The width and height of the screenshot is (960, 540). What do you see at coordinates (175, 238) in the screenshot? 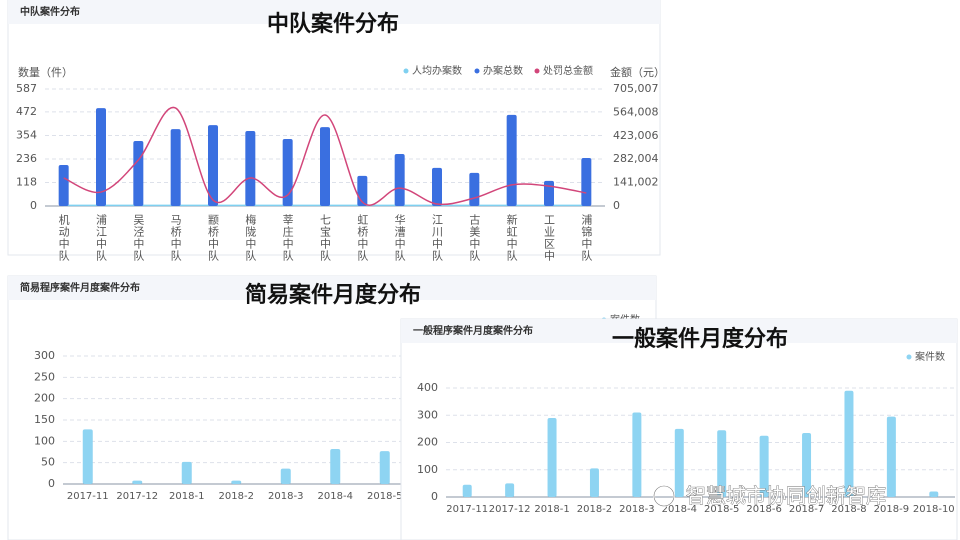
I see `x-tick-label: 马桥中队` at bounding box center [175, 238].